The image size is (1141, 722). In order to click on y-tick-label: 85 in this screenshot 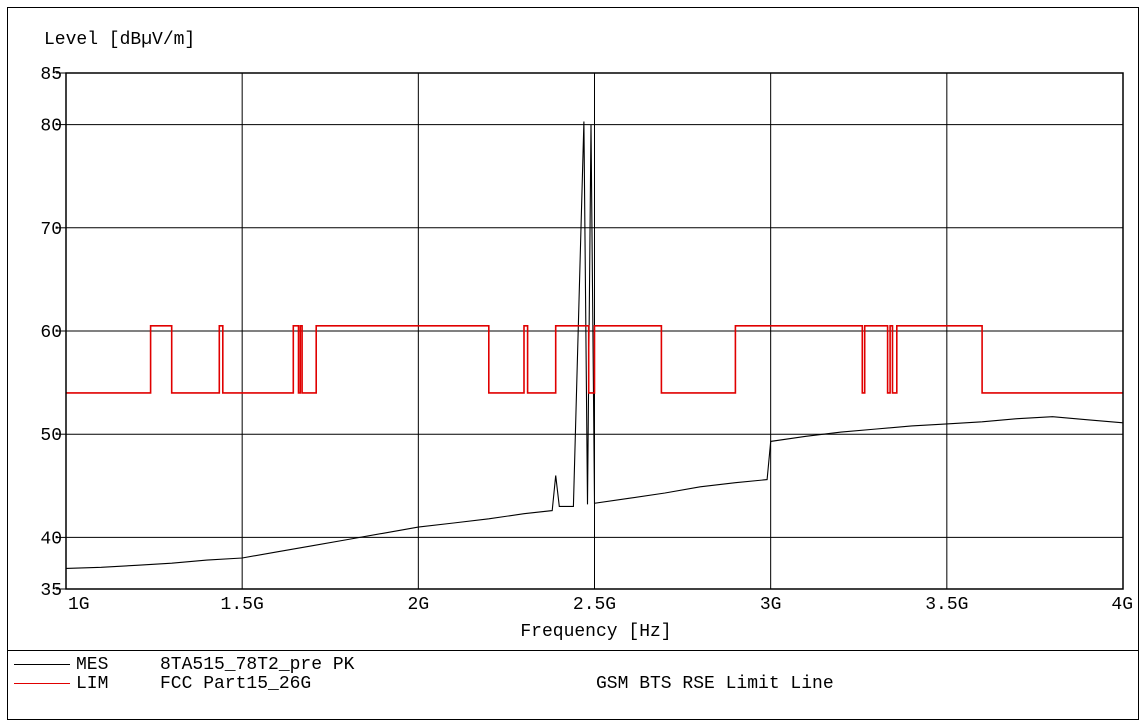, I will do `click(51, 75)`.